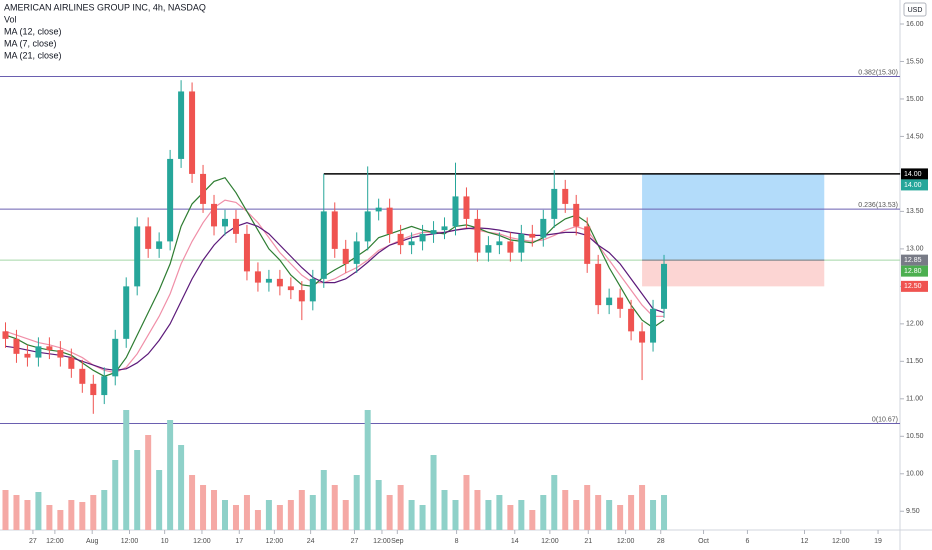 The height and width of the screenshot is (550, 932). Describe the element at coordinates (913, 286) in the screenshot. I see `price-tag-label: 12.50` at that location.